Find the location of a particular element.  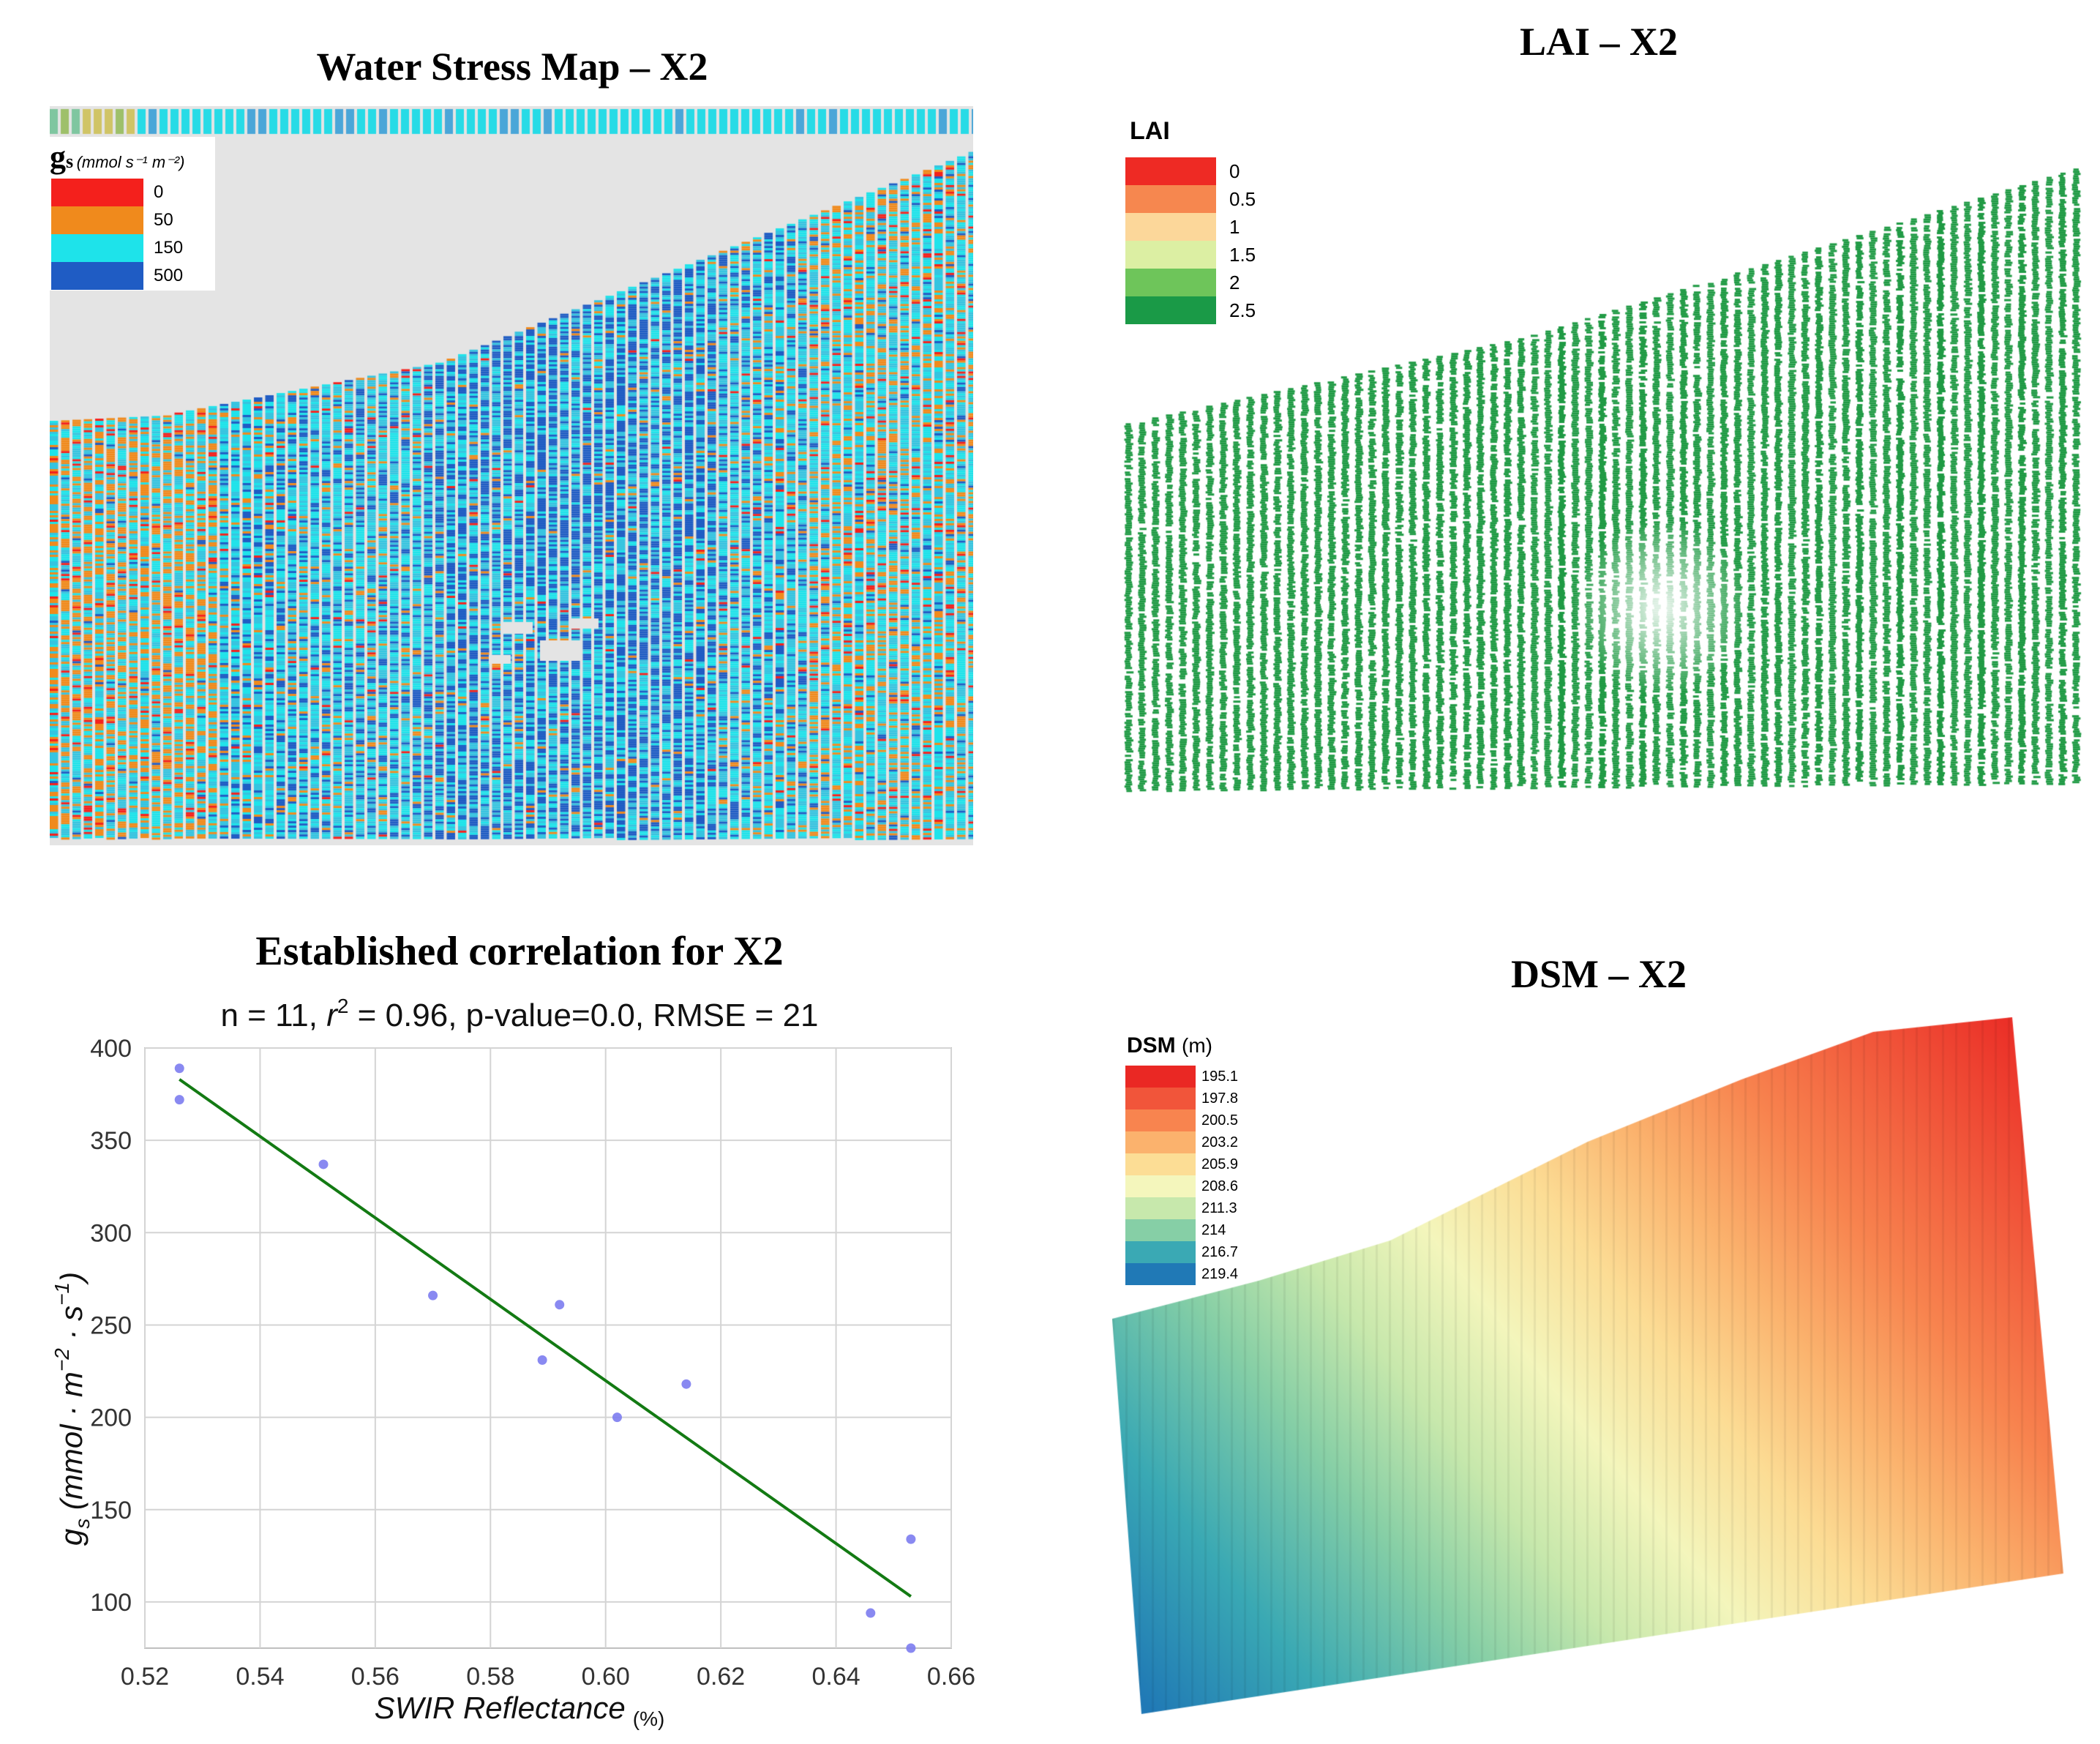

legend-item: 214 is located at coordinates (1175, 1230).